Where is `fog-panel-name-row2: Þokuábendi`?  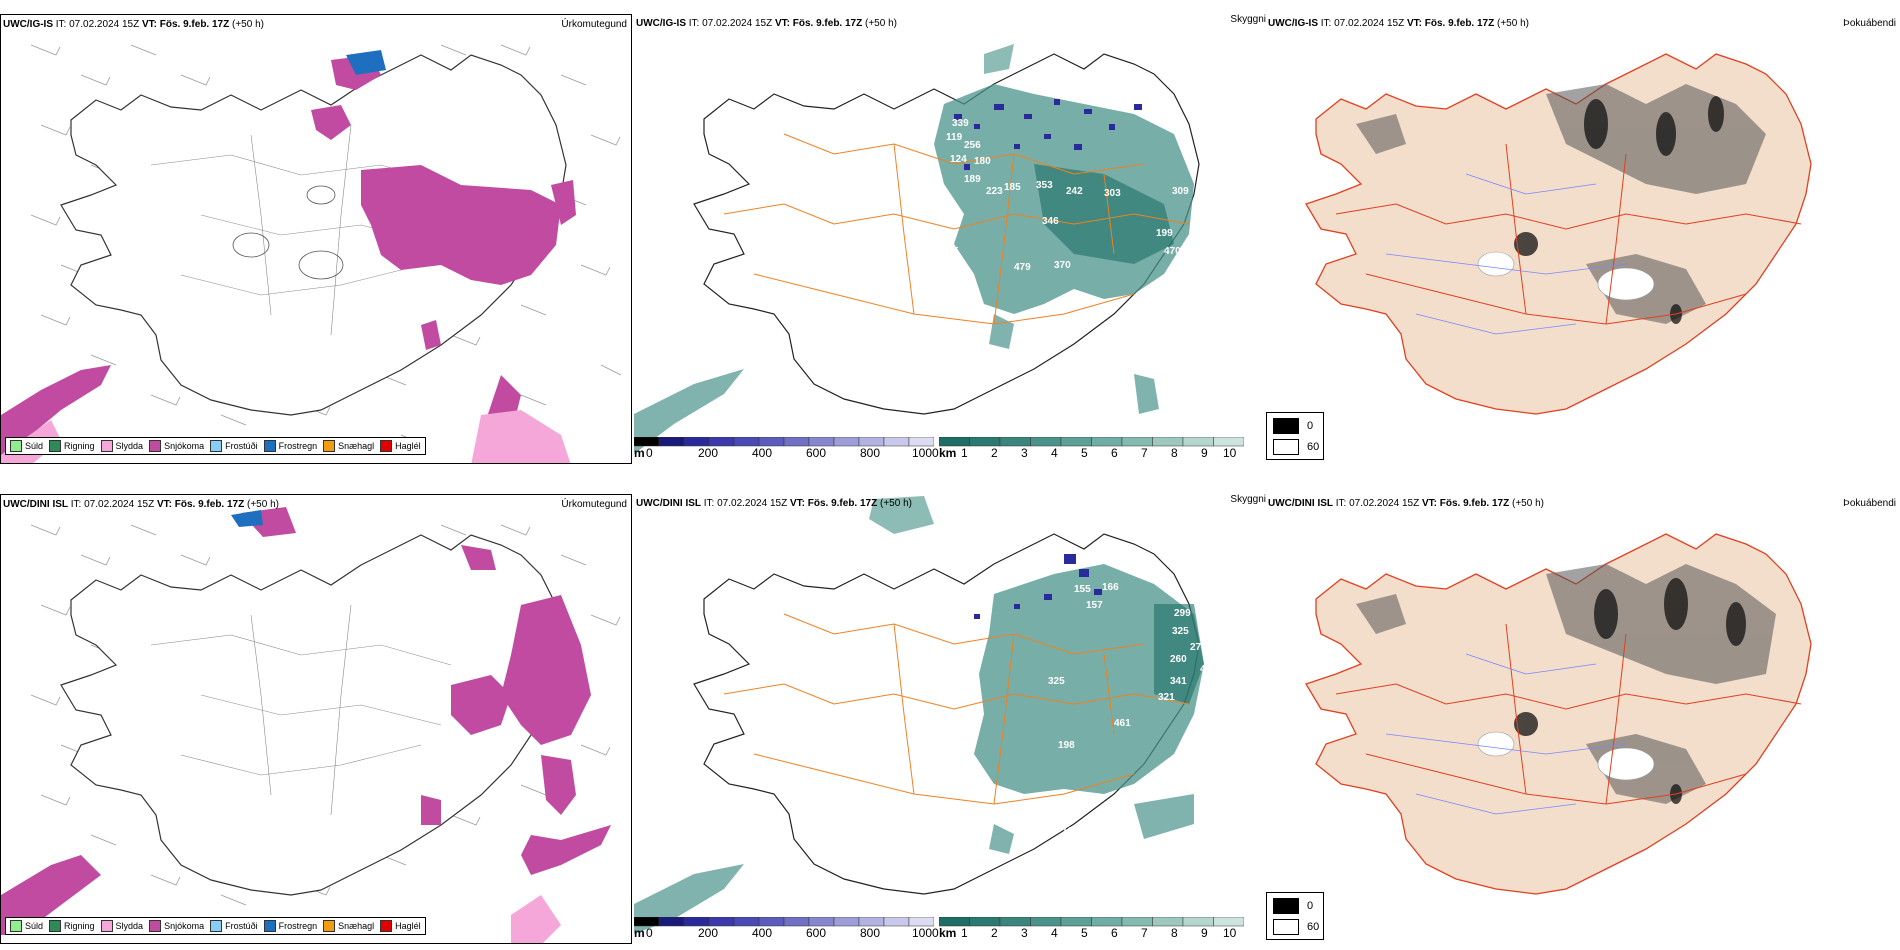
fog-panel-name-row2: Þokuábendi is located at coordinates (1869, 503).